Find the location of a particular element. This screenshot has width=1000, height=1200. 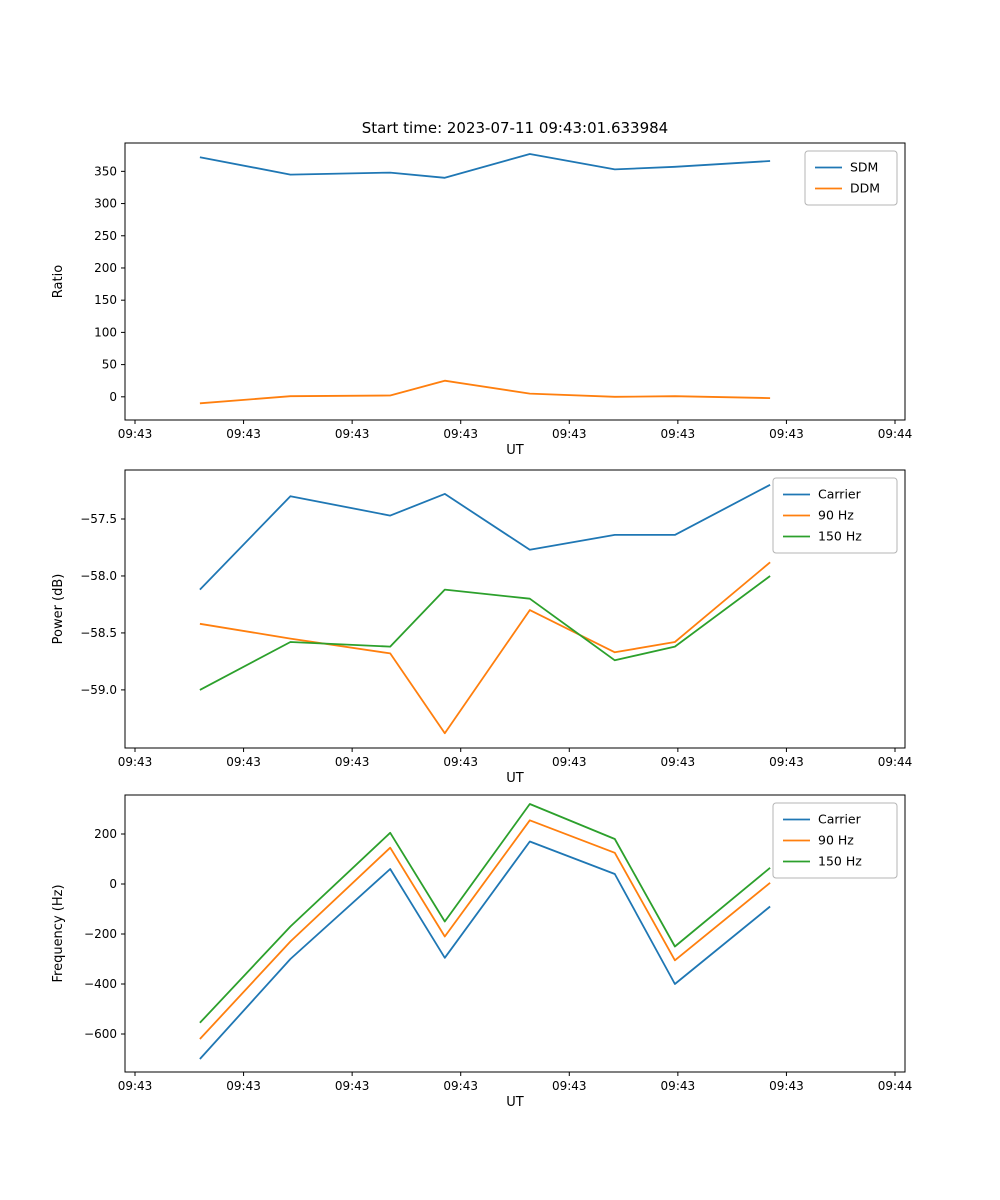

series-line-SDM is located at coordinates (485, 166).